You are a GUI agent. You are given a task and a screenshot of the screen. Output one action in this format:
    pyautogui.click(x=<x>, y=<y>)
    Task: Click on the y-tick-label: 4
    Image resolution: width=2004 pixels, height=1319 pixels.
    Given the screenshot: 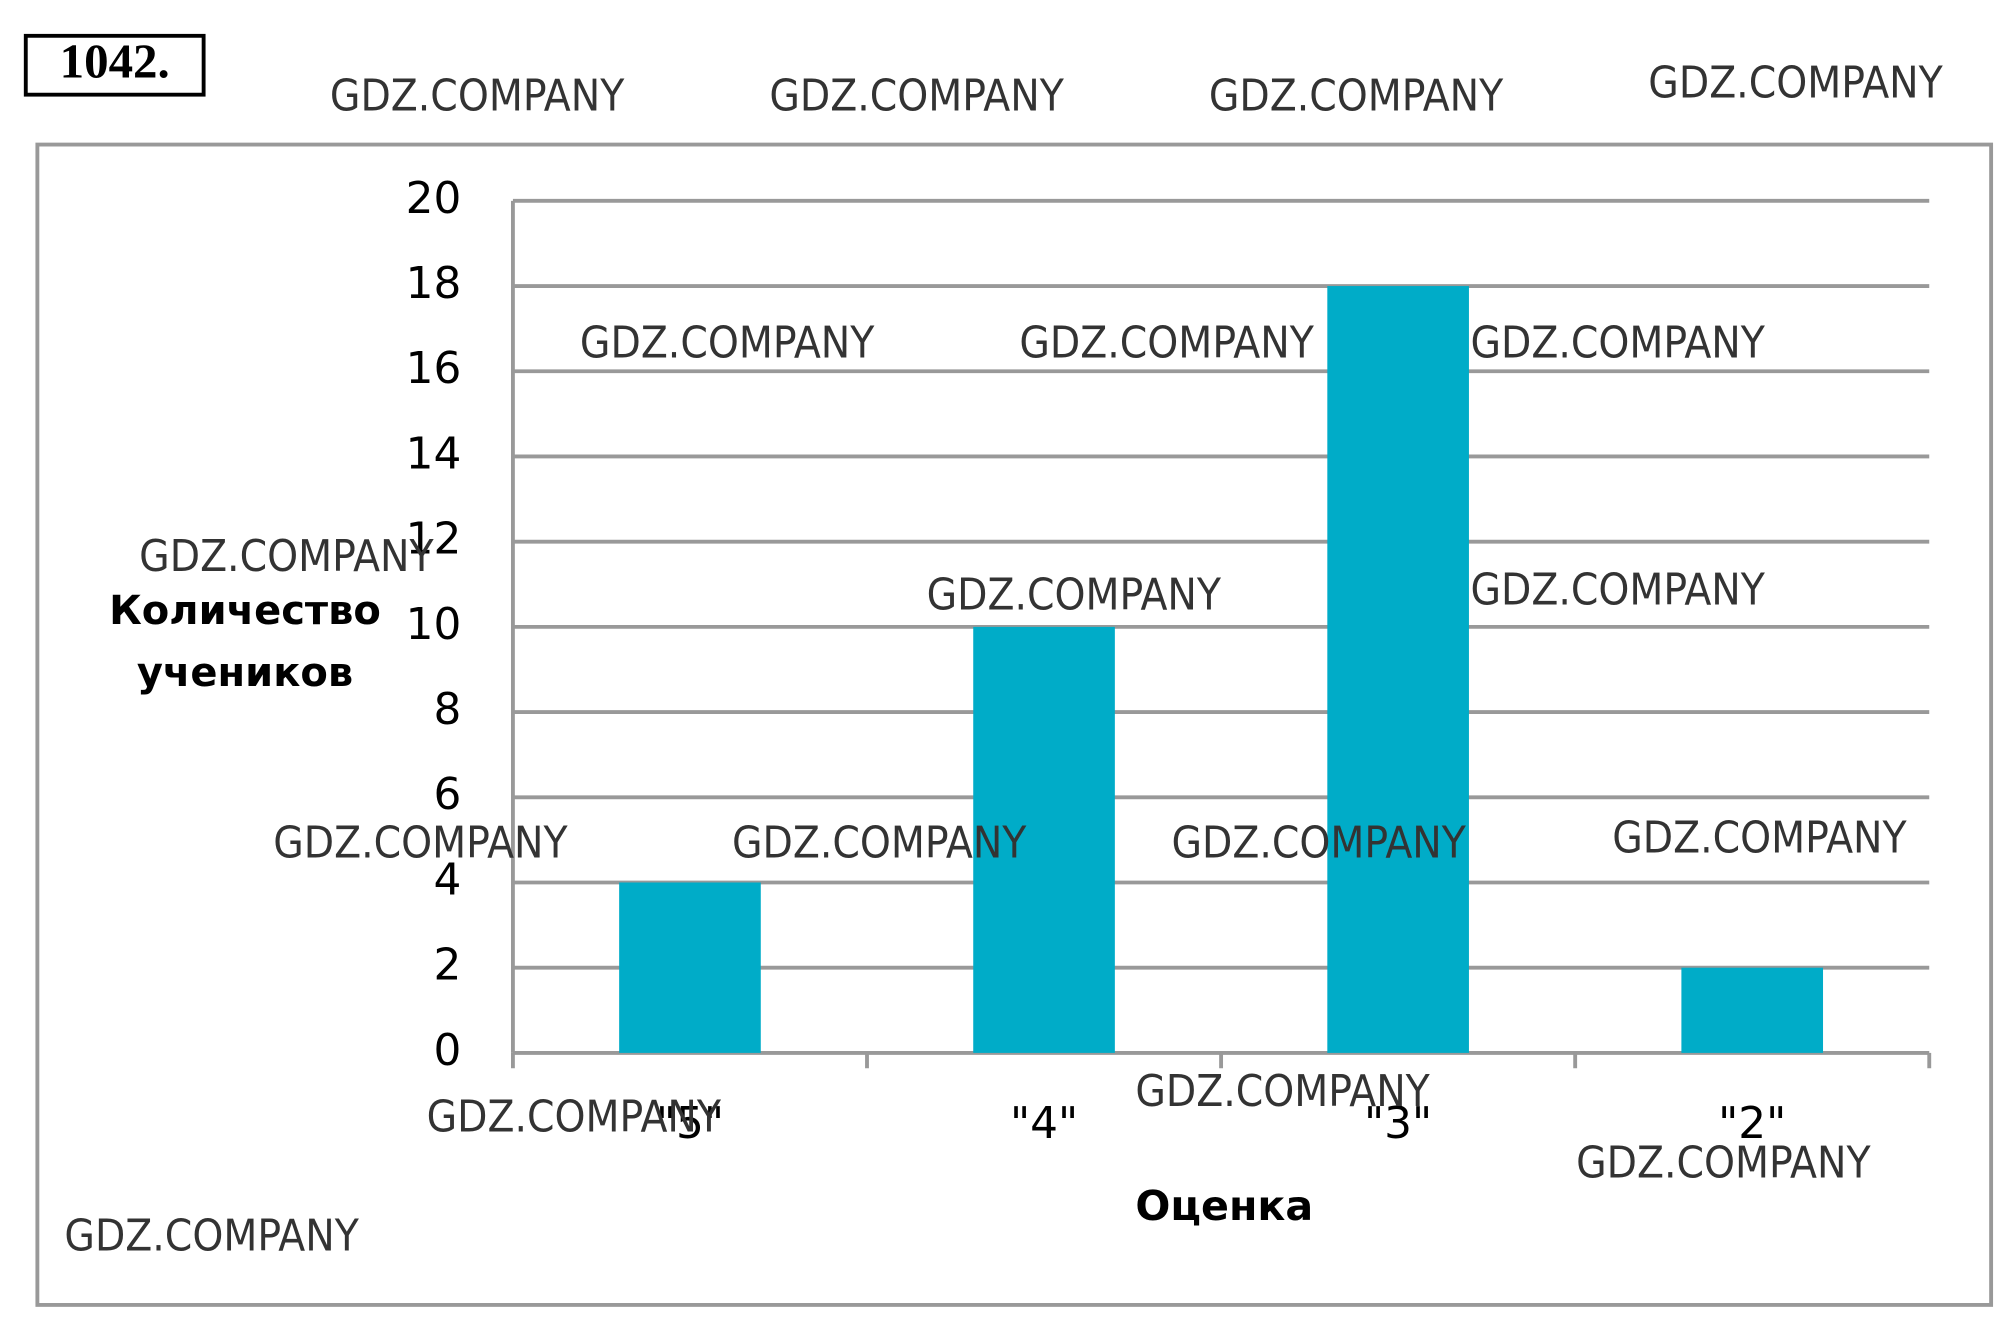 What is the action you would take?
    pyautogui.click(x=448, y=880)
    